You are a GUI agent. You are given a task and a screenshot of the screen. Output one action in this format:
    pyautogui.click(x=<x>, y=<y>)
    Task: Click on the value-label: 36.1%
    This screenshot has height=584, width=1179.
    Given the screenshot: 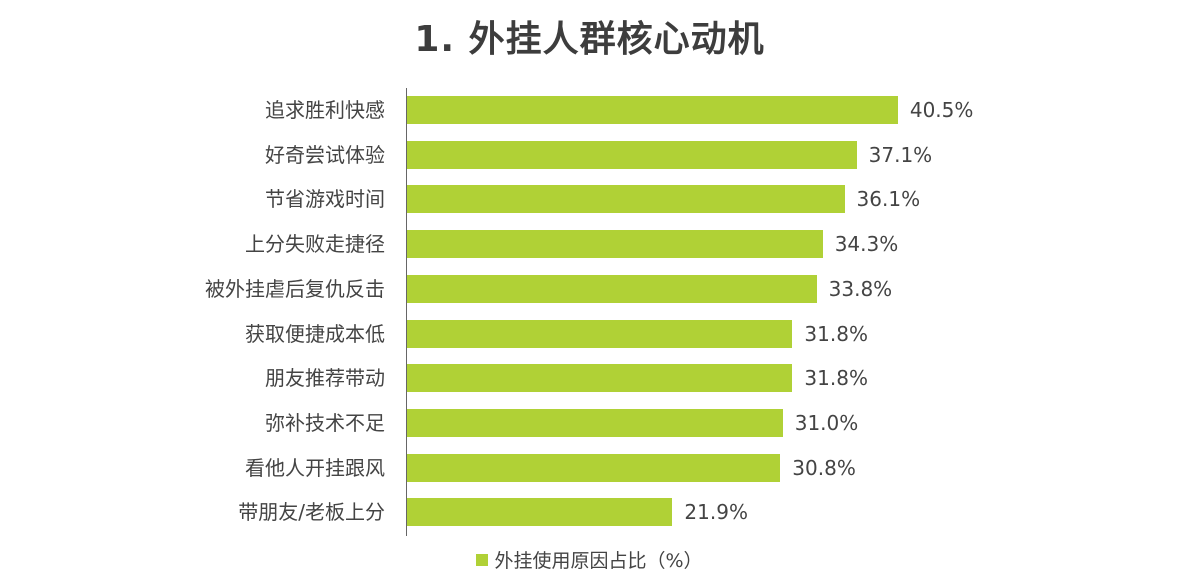 What is the action you would take?
    pyautogui.click(x=888, y=199)
    